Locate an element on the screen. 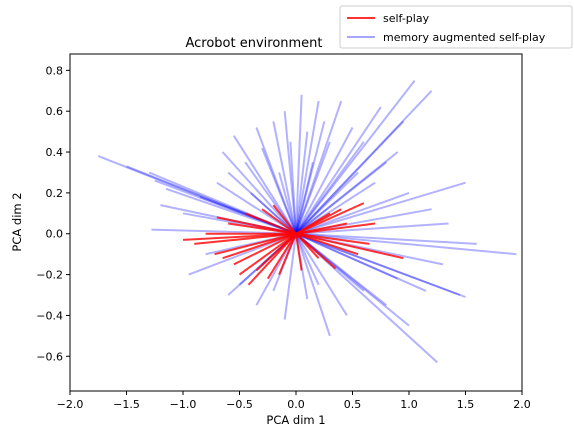 The height and width of the screenshot is (431, 574). y-tick-label: −0.6 is located at coordinates (49, 356).